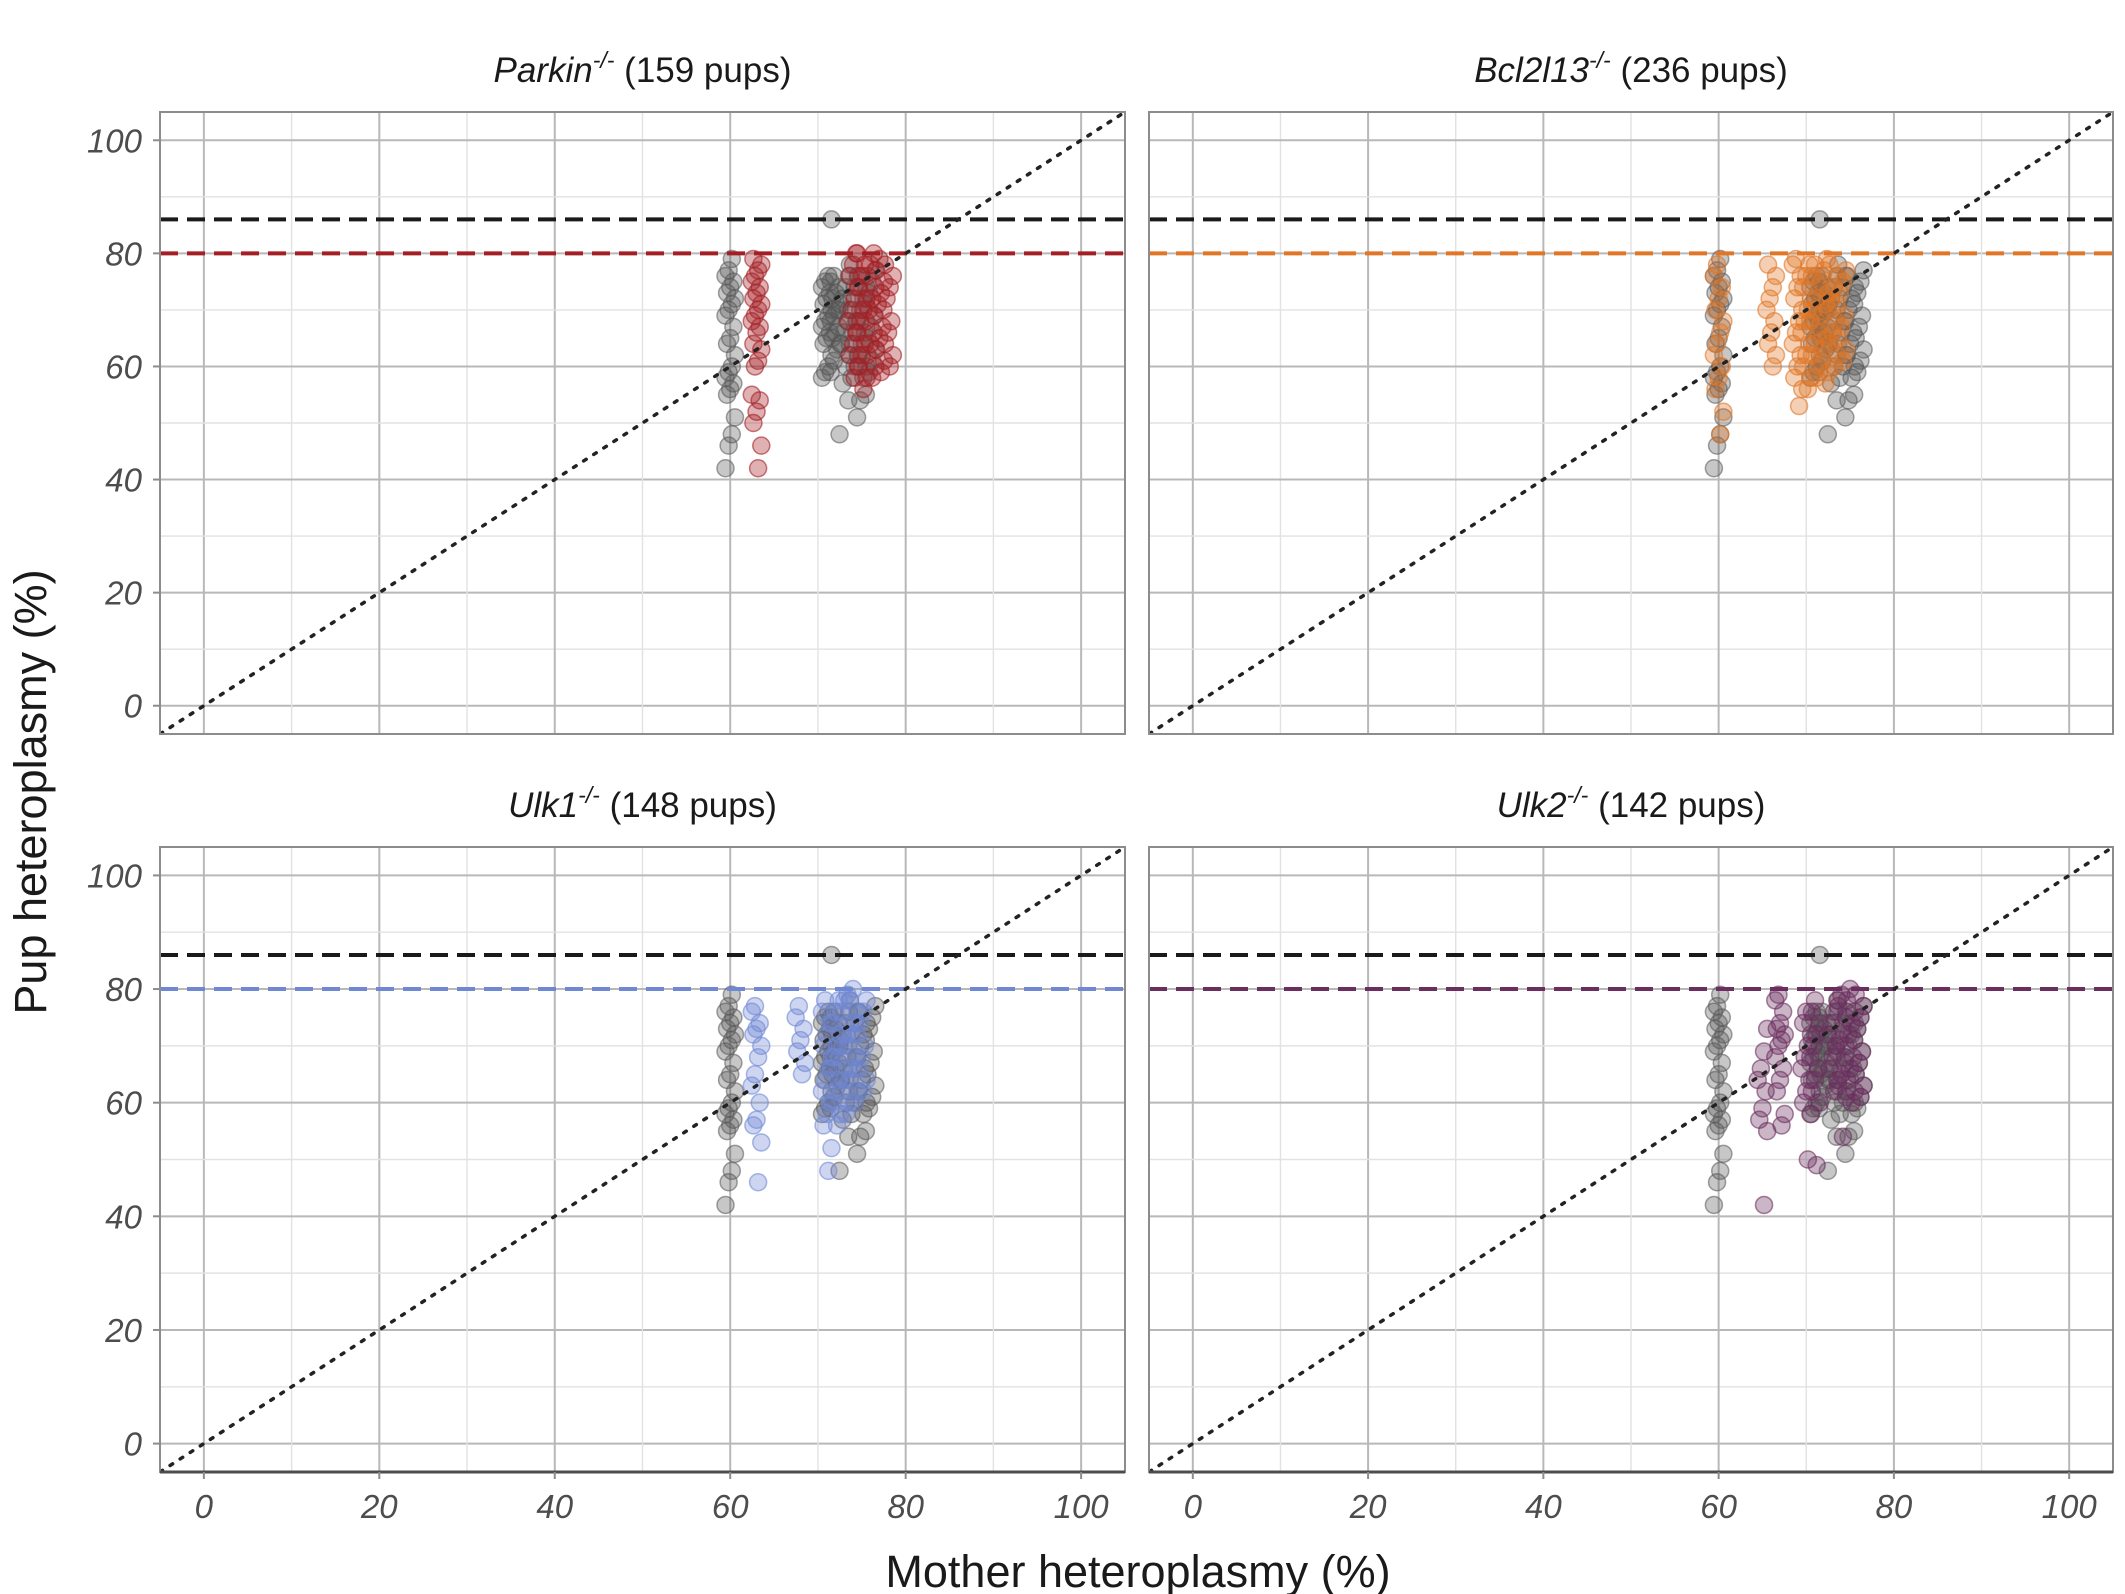 The height and width of the screenshot is (1594, 2125). I want to click on x-tick-label: 100, so click(2070, 1506).